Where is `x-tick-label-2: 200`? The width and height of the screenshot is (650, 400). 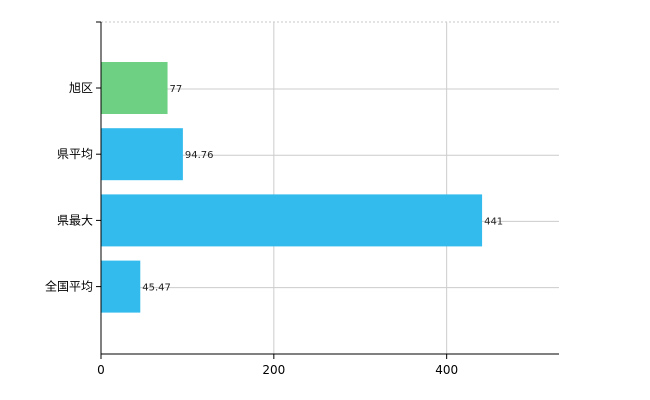
x-tick-label-2: 200 is located at coordinates (273, 370).